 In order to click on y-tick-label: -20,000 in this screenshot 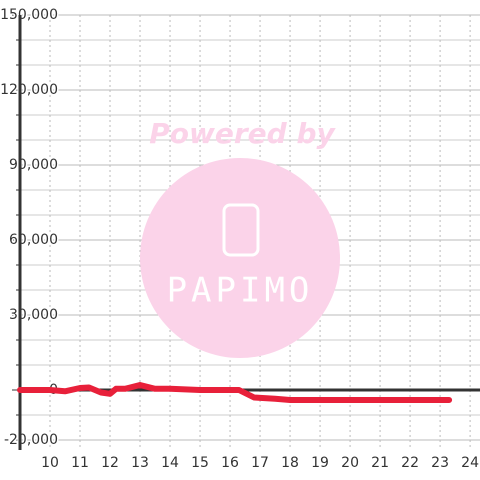, I will do `click(31, 440)`.